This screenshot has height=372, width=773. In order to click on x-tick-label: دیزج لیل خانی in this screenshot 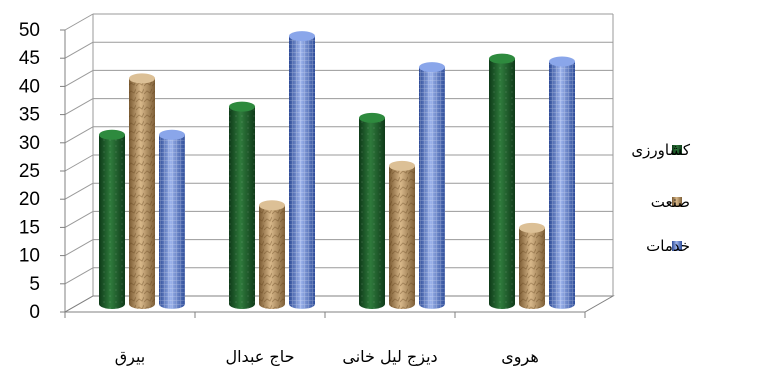, I will do `click(389, 357)`.